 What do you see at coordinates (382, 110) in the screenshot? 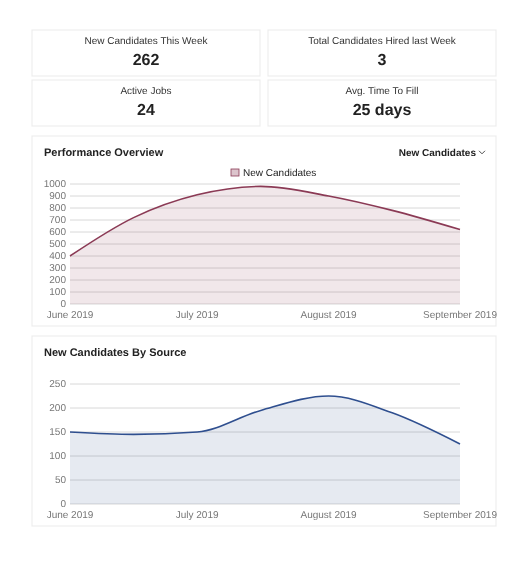
I see `text: 25 days` at bounding box center [382, 110].